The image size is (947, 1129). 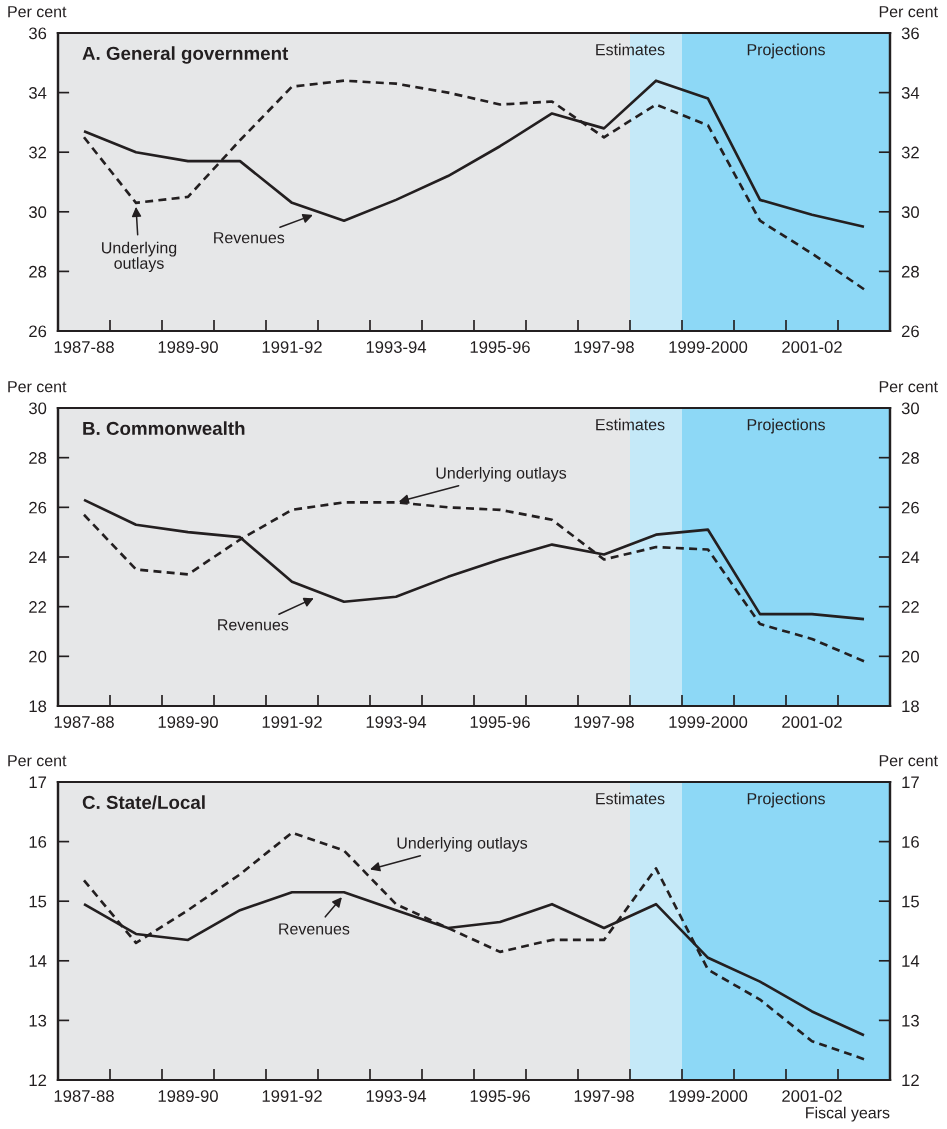 I want to click on y2-tick-label: 32, so click(x=910, y=152).